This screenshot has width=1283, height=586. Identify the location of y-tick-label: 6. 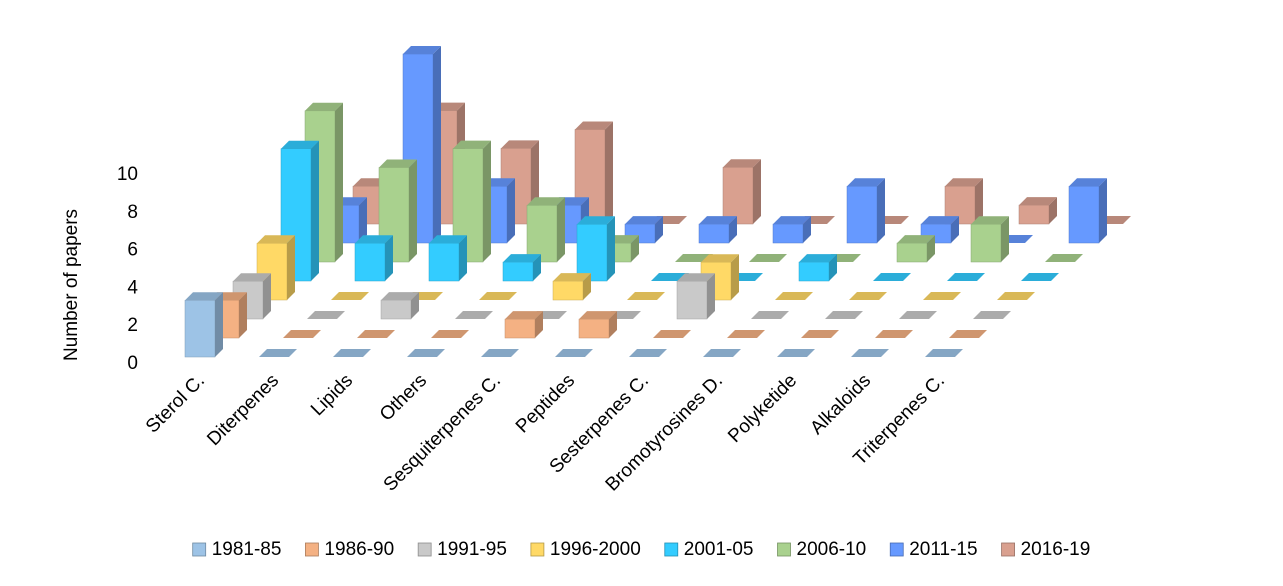
(132, 250).